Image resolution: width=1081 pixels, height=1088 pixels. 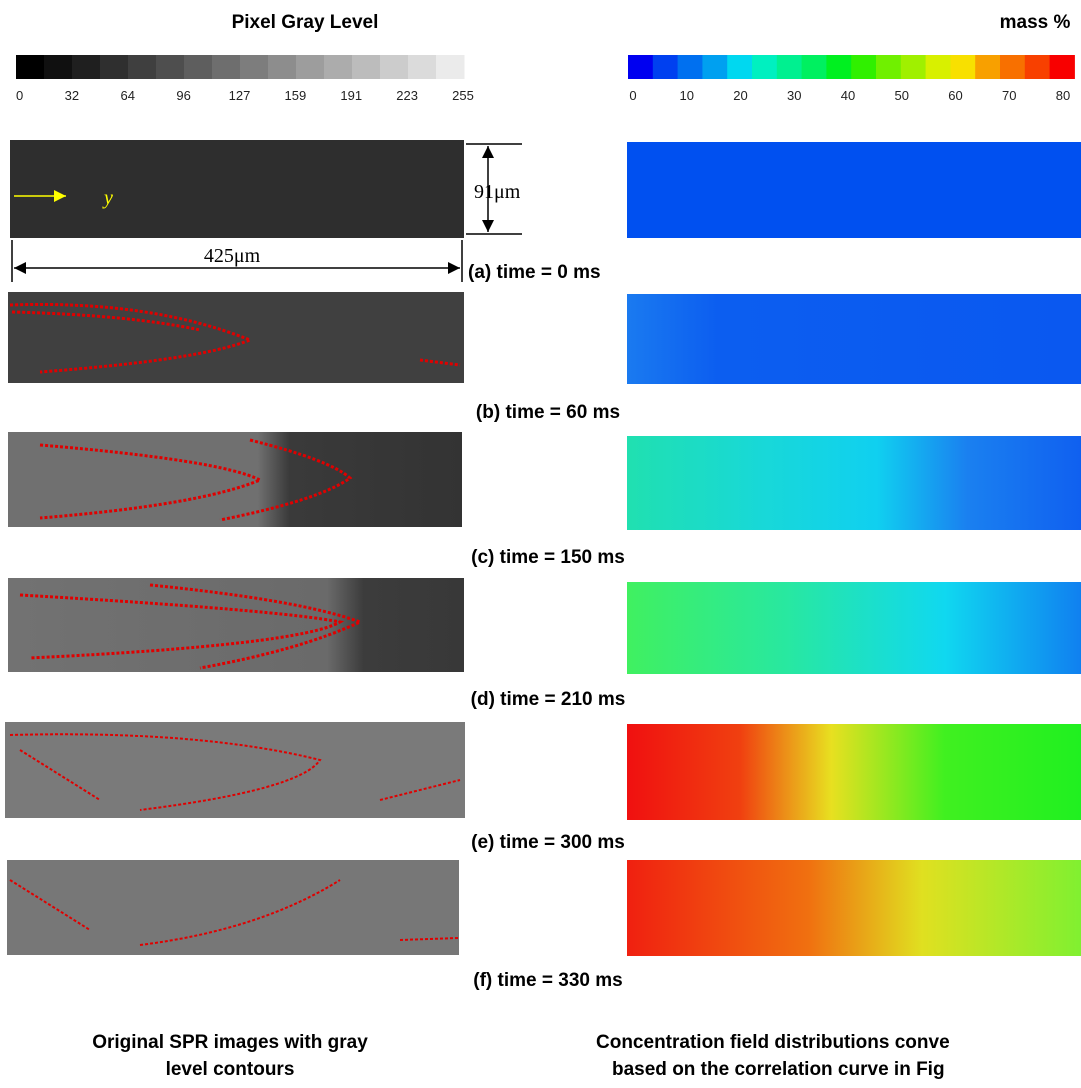 What do you see at coordinates (1009, 95) in the screenshot?
I see `scale-tick-label: 70` at bounding box center [1009, 95].